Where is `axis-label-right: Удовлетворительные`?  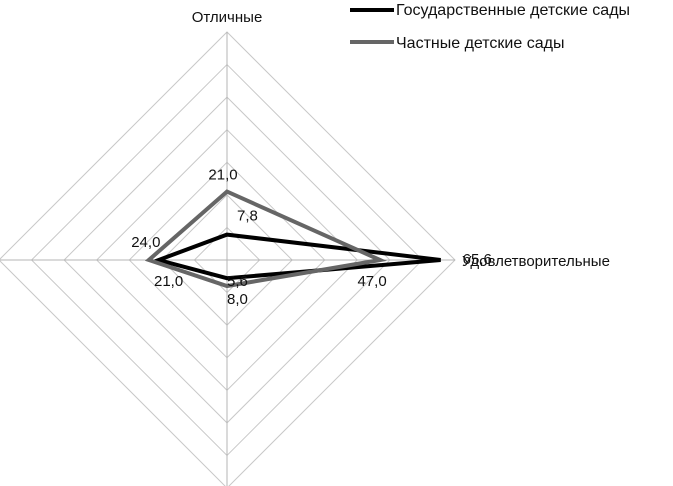
axis-label-right: Удовлетворительные is located at coordinates (536, 261).